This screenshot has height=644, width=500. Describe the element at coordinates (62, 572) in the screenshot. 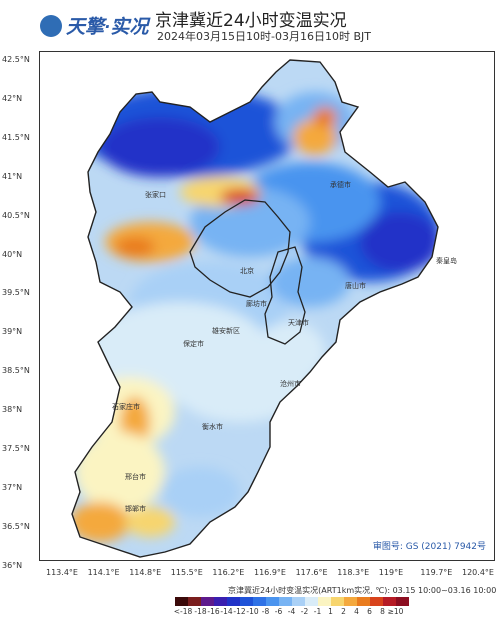

I see `longitude-tick-label: 113.4°E` at that location.